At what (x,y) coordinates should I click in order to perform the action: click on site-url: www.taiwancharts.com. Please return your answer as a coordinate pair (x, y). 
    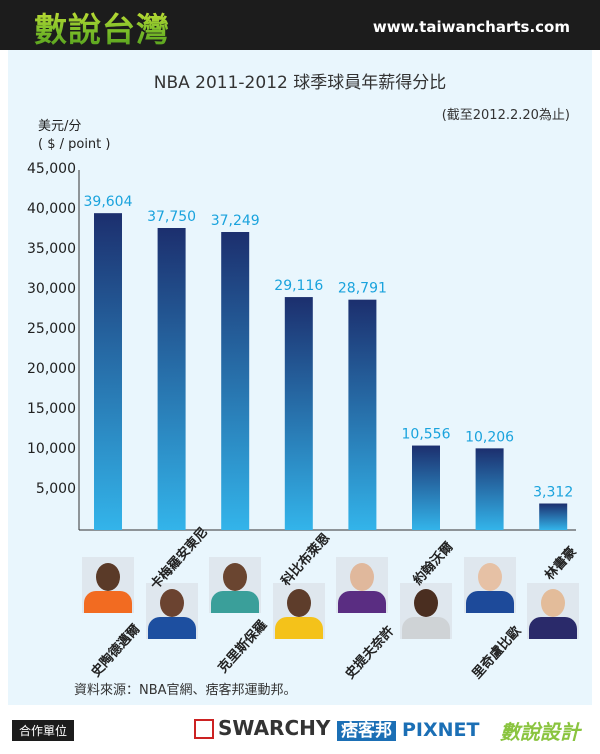
    Looking at the image, I should click on (471, 27).